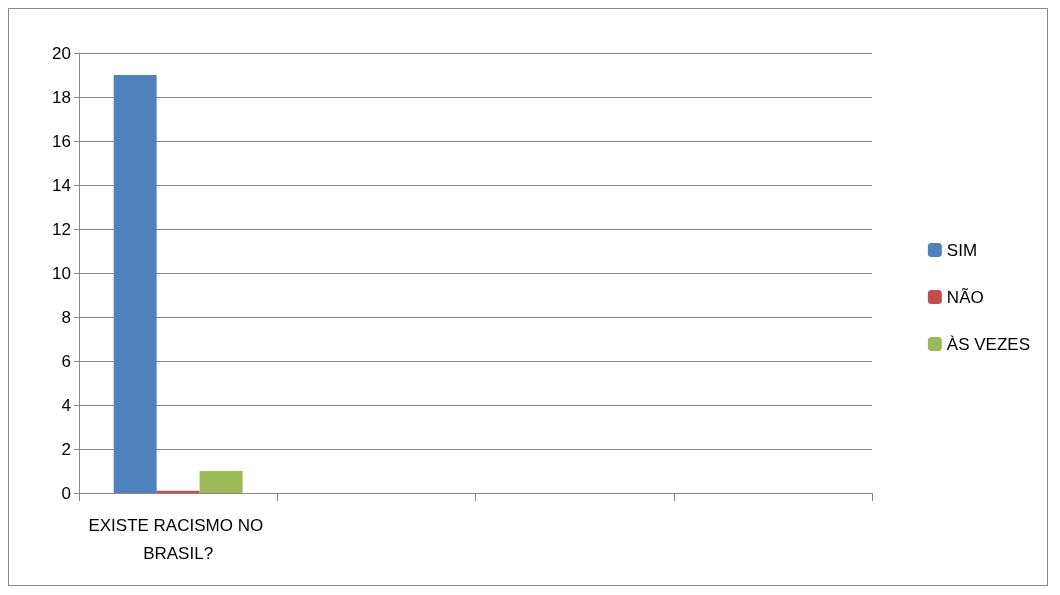 The height and width of the screenshot is (595, 1060). I want to click on y-tick-label: 4, so click(66, 405).